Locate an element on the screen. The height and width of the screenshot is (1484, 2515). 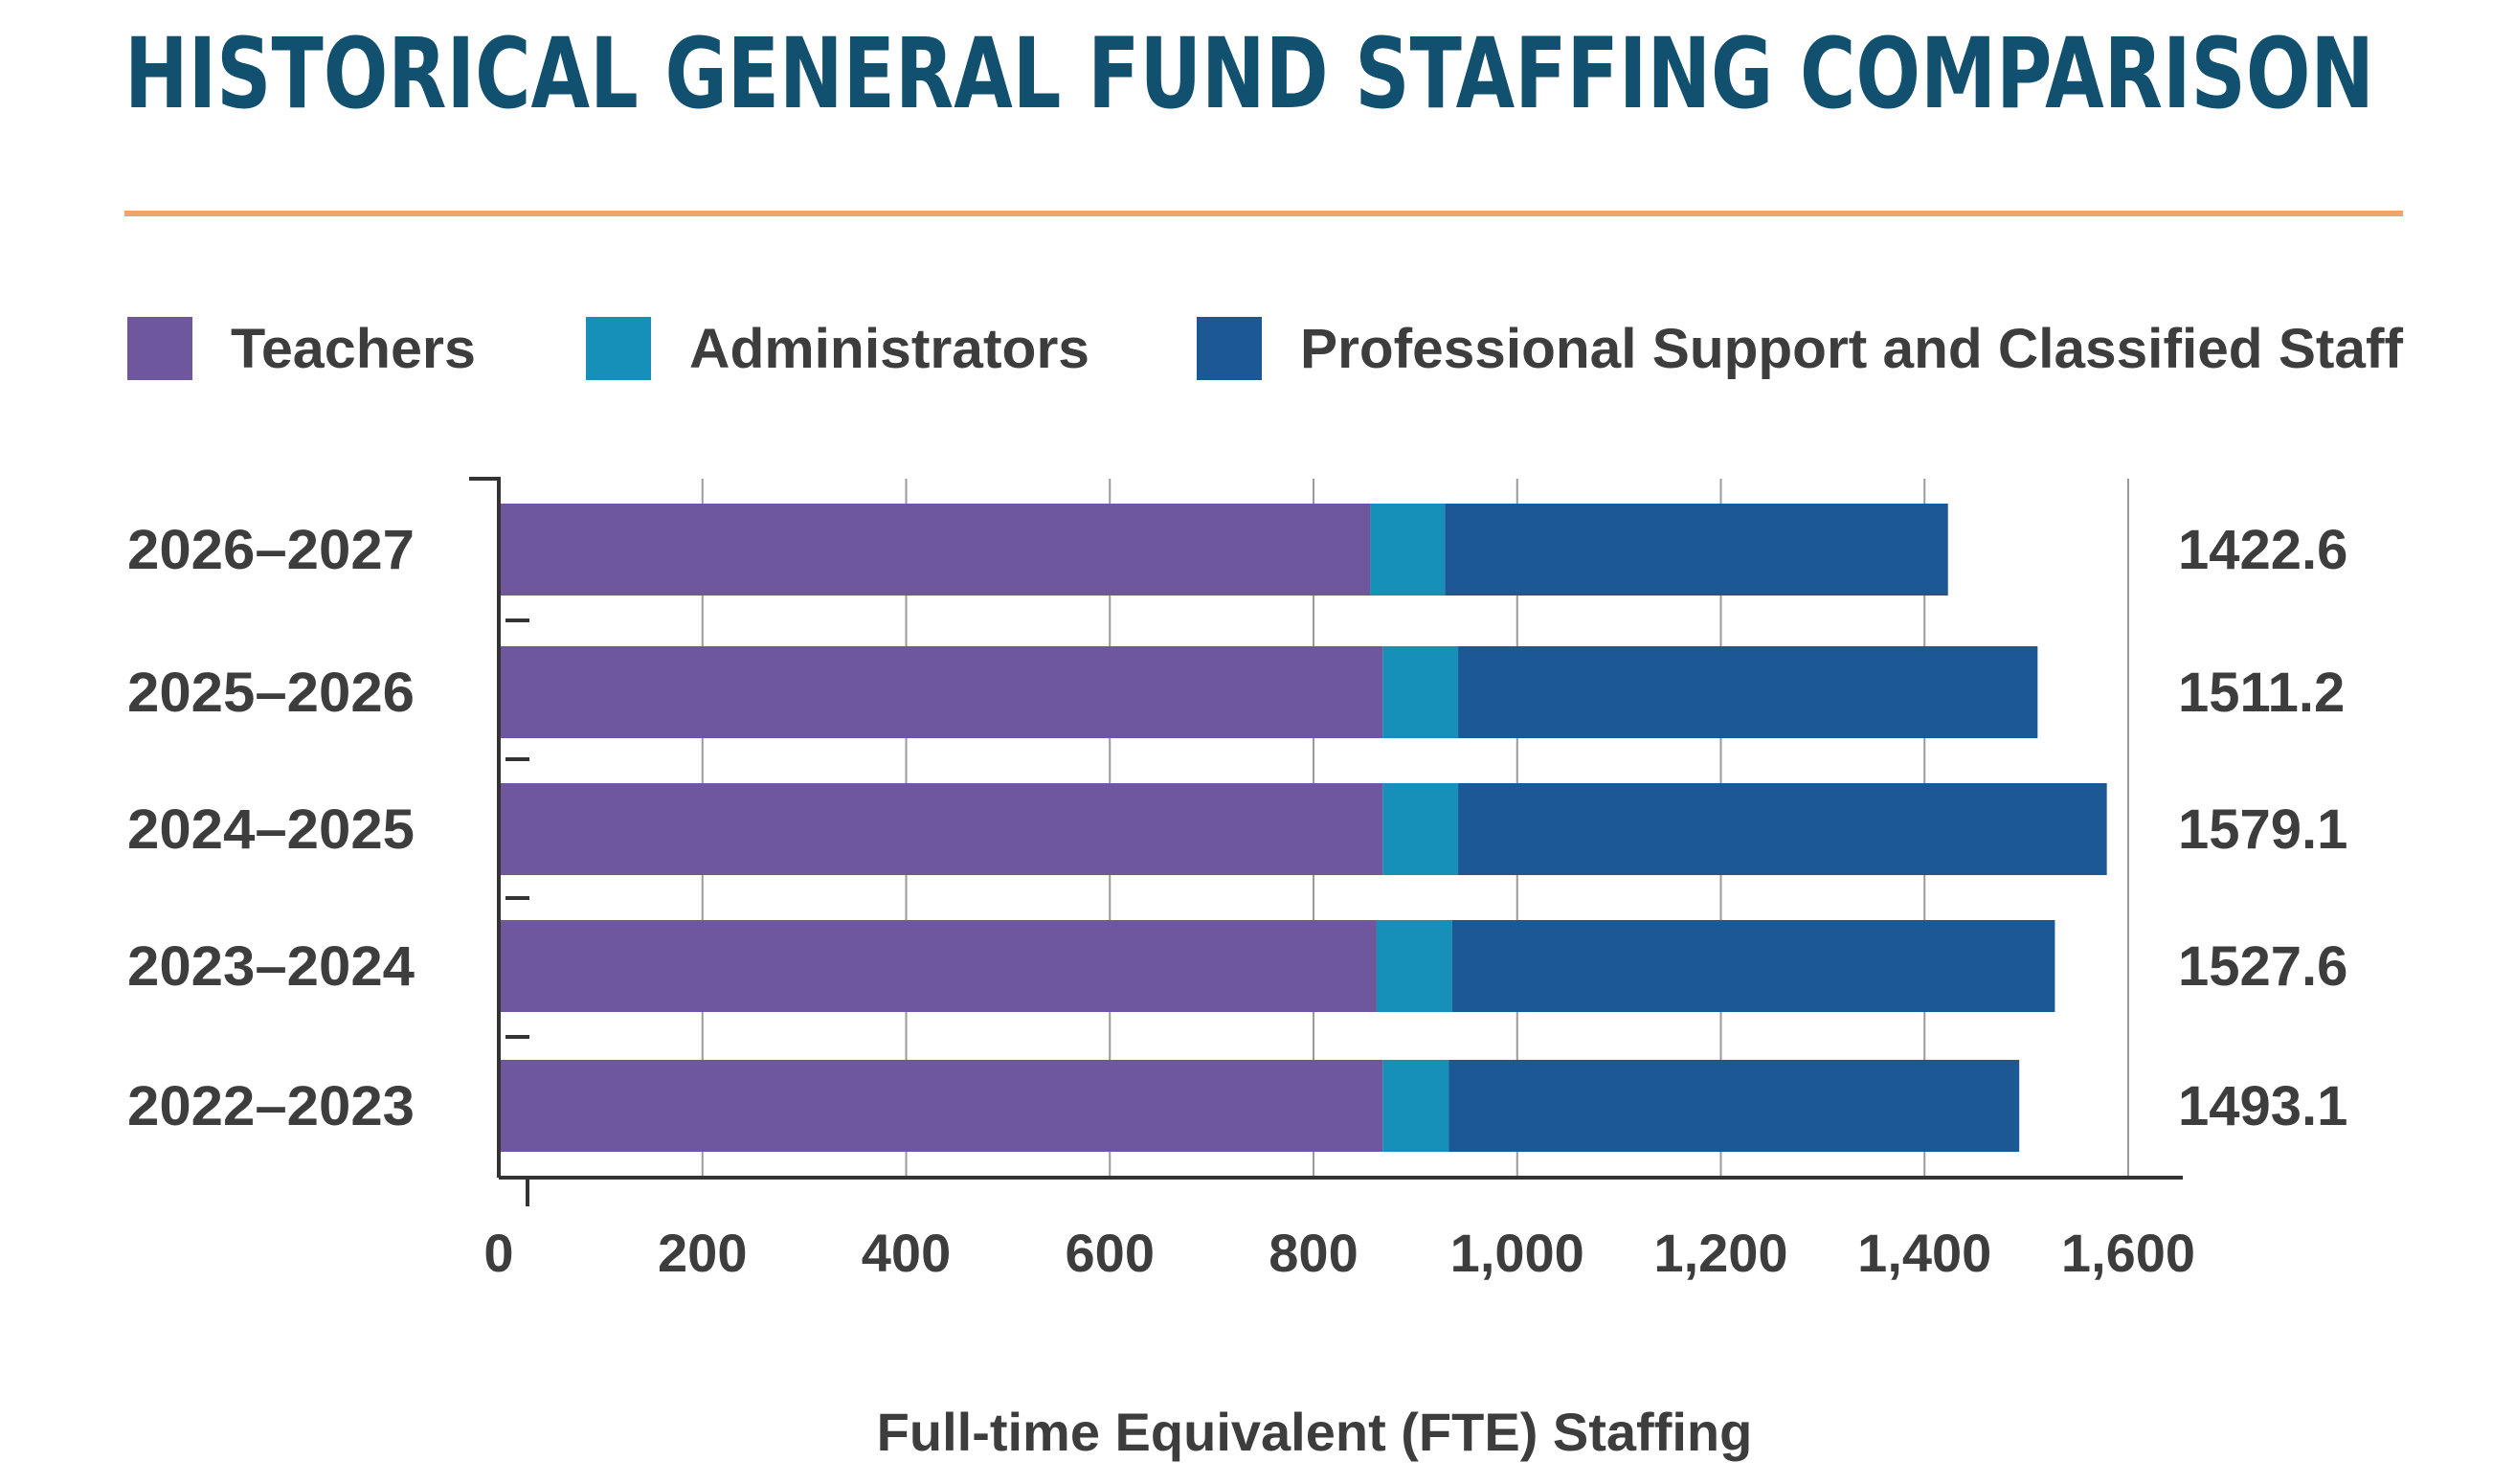
category-label-3: 2024–2025 is located at coordinates (271, 829).